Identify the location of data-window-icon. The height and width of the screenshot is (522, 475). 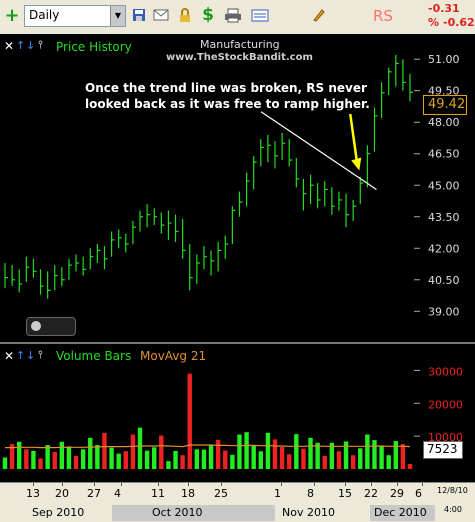
(260, 15).